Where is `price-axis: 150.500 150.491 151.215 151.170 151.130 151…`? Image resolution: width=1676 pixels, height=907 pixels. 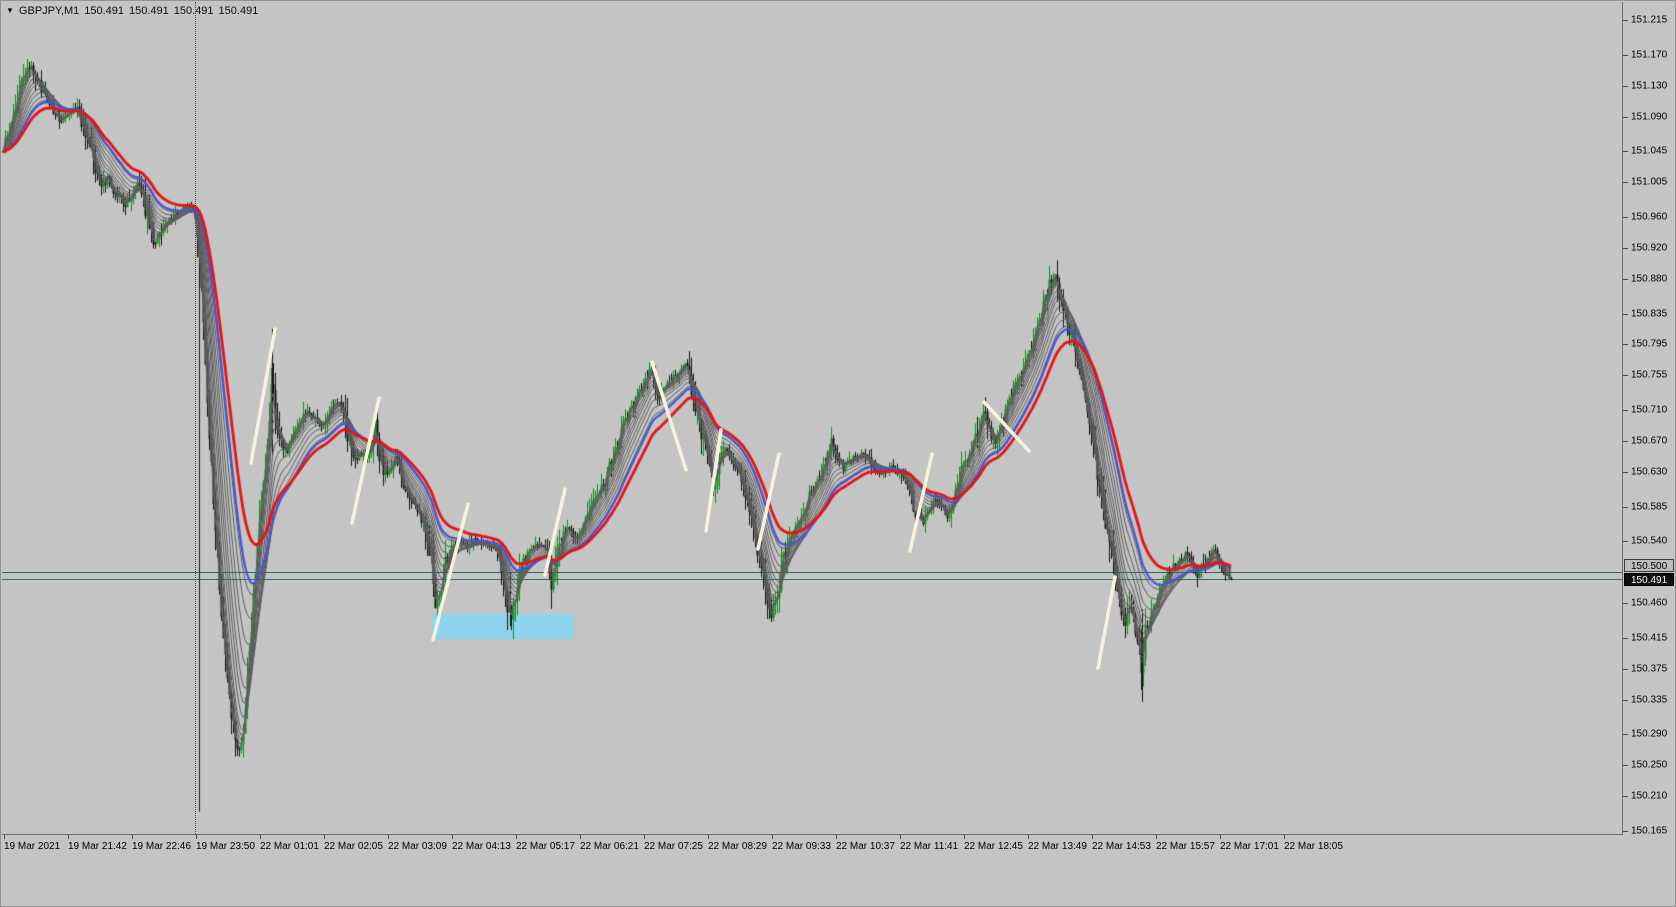 price-axis: 150.500 150.491 151.215 151.170 151.130 151… is located at coordinates (1649, 419).